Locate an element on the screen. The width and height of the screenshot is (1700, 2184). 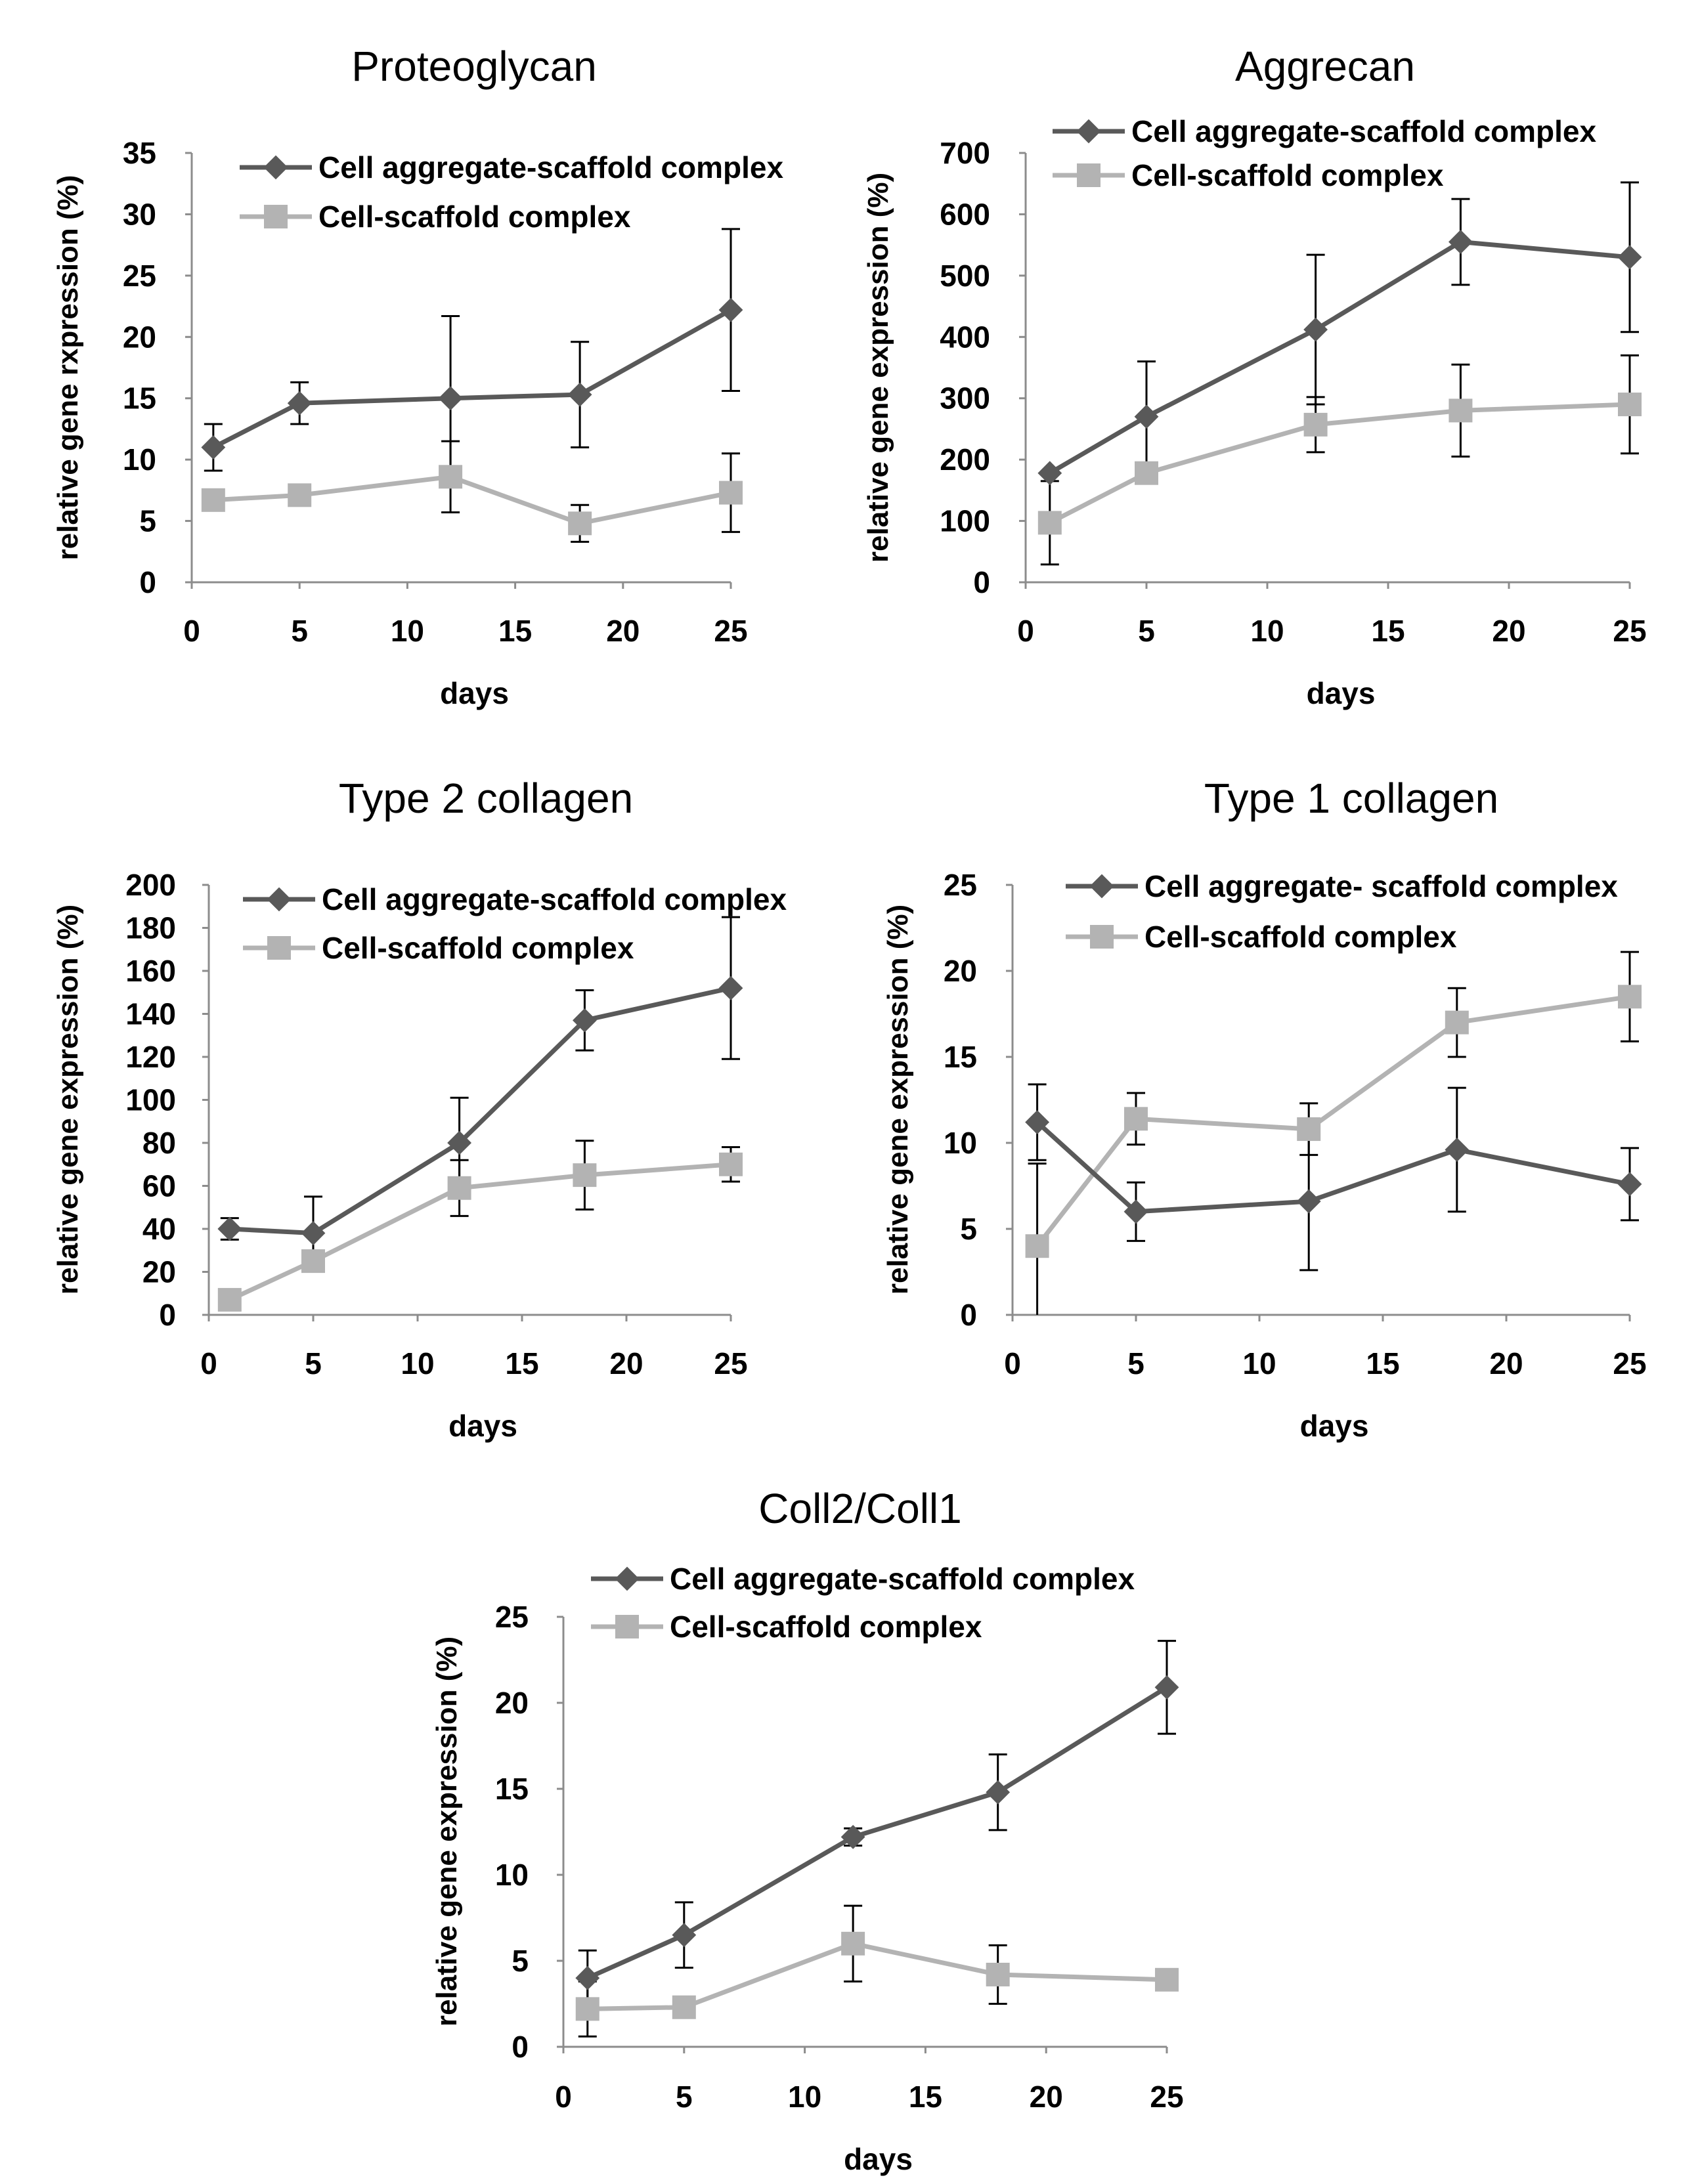
y-tick-label: 60 is located at coordinates (159, 1186).